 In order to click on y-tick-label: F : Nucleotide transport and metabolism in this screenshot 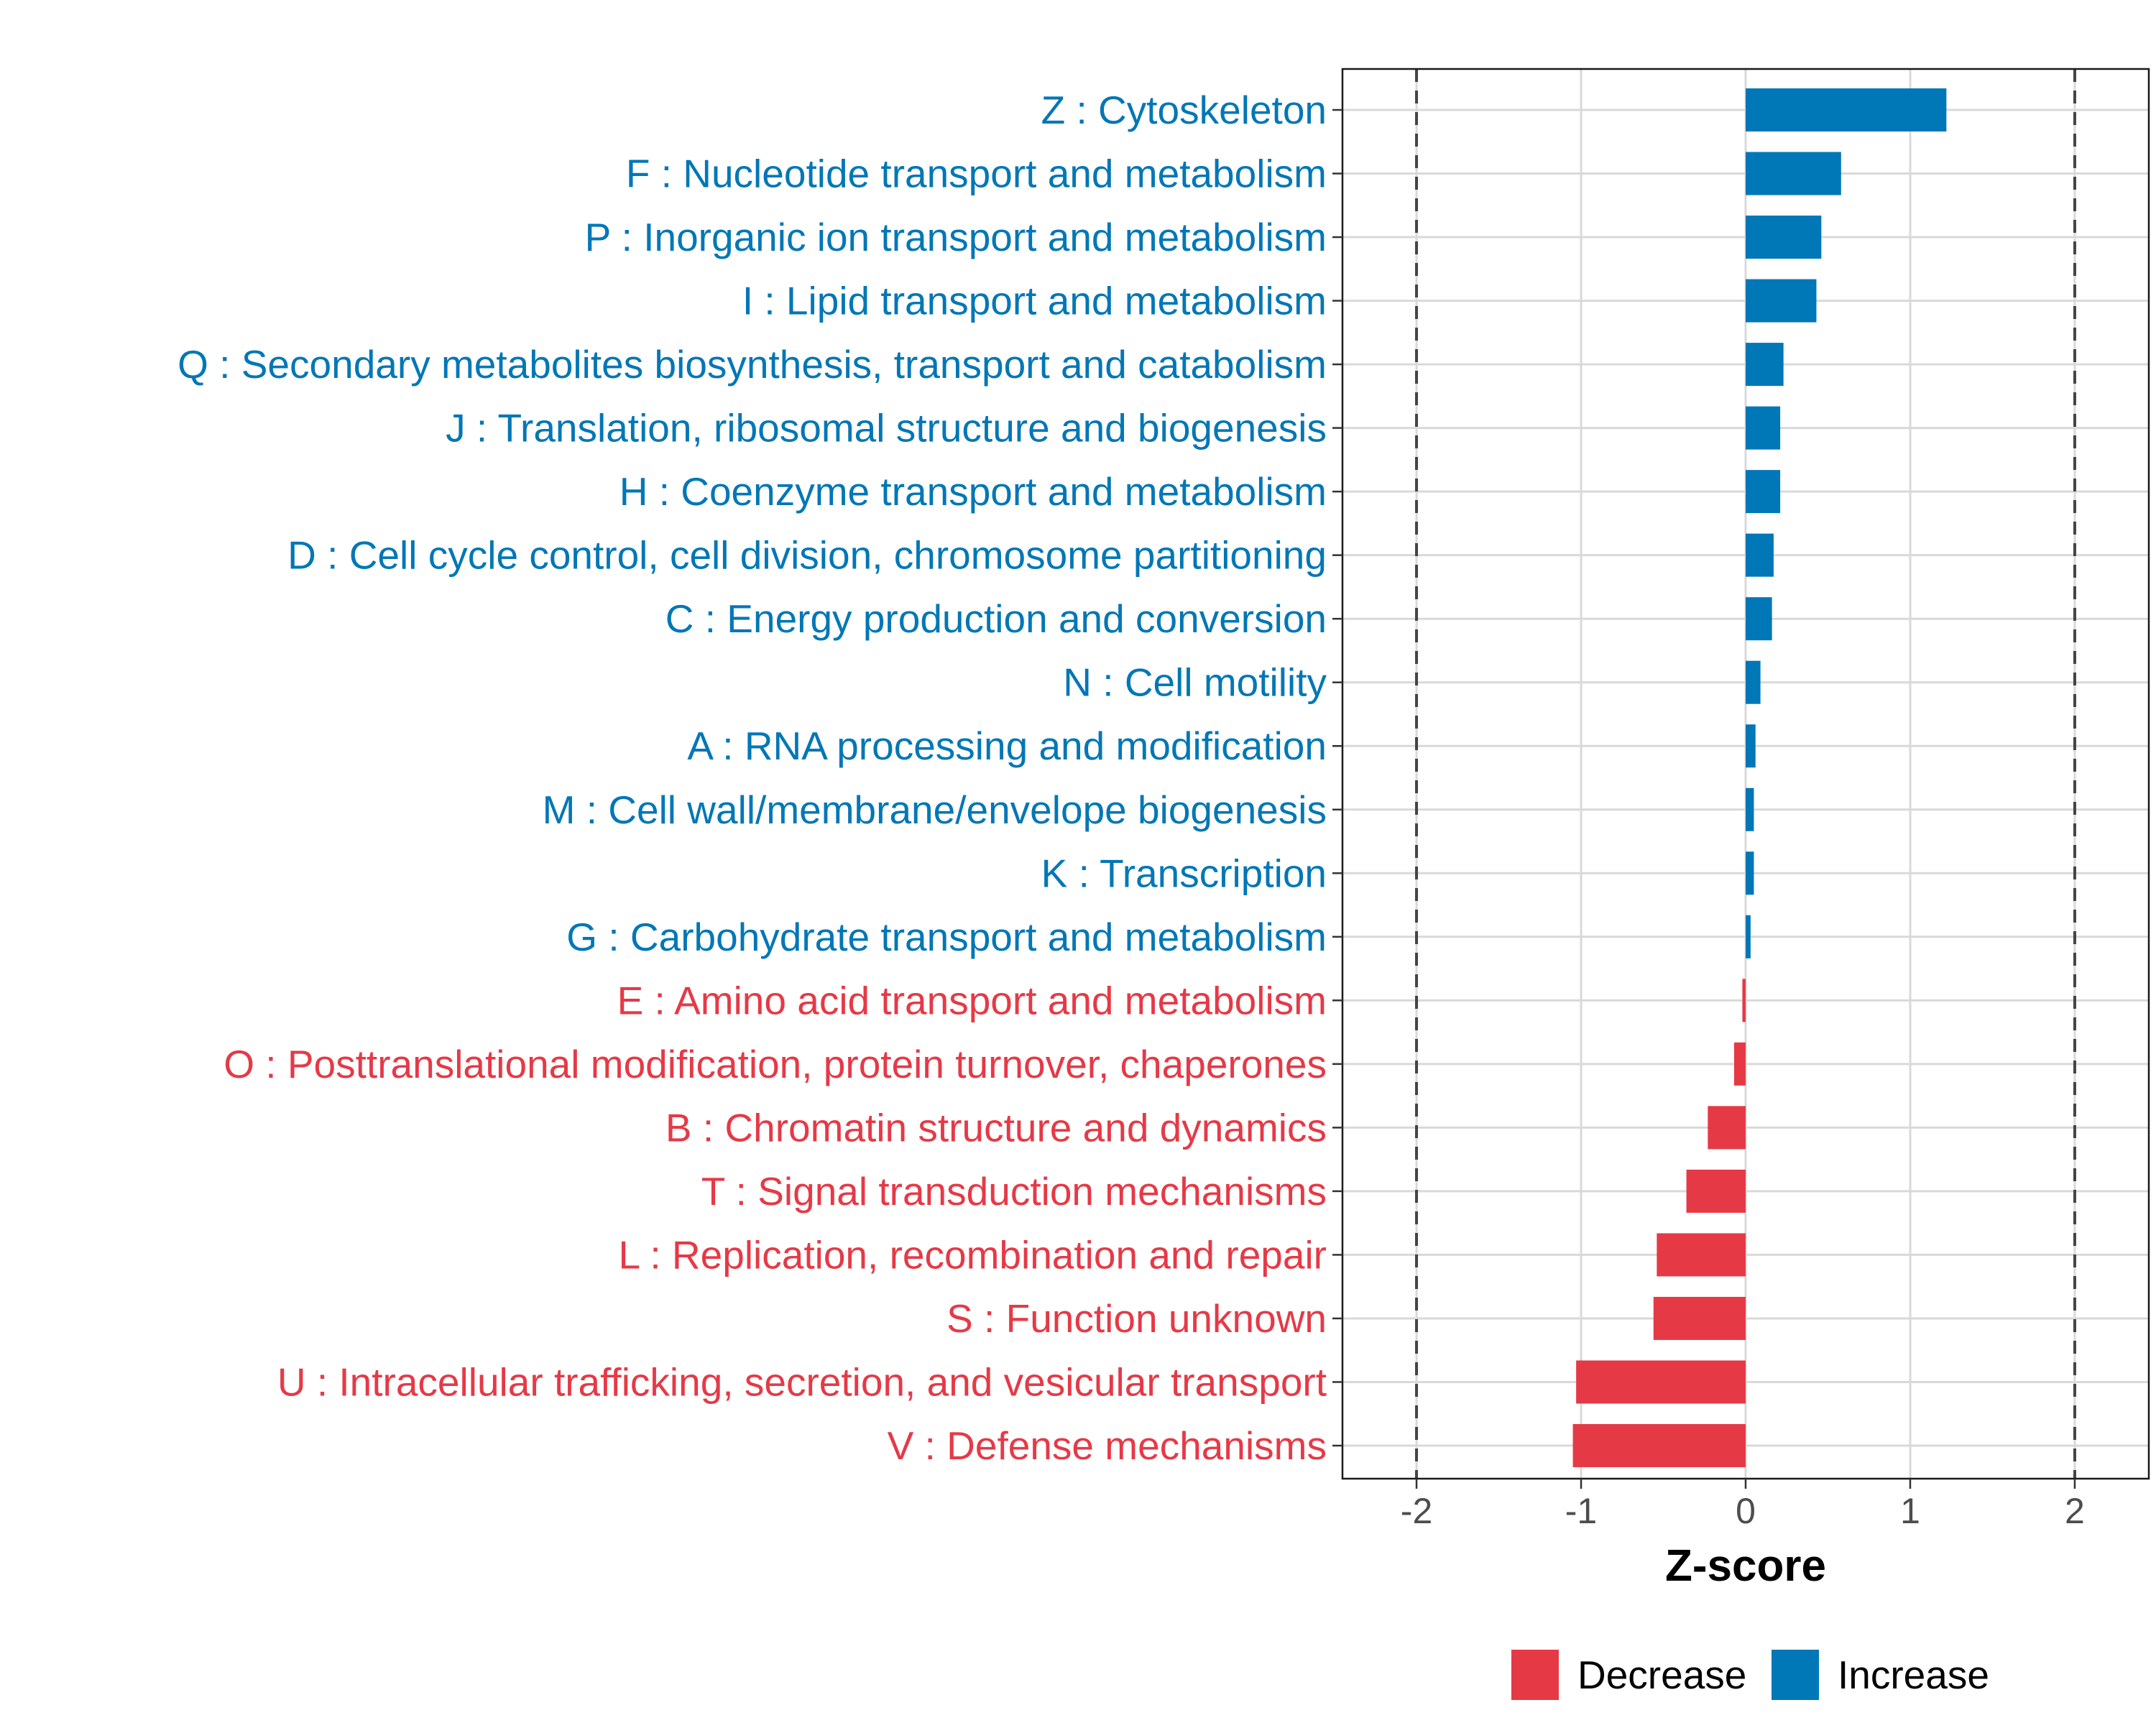, I will do `click(977, 174)`.